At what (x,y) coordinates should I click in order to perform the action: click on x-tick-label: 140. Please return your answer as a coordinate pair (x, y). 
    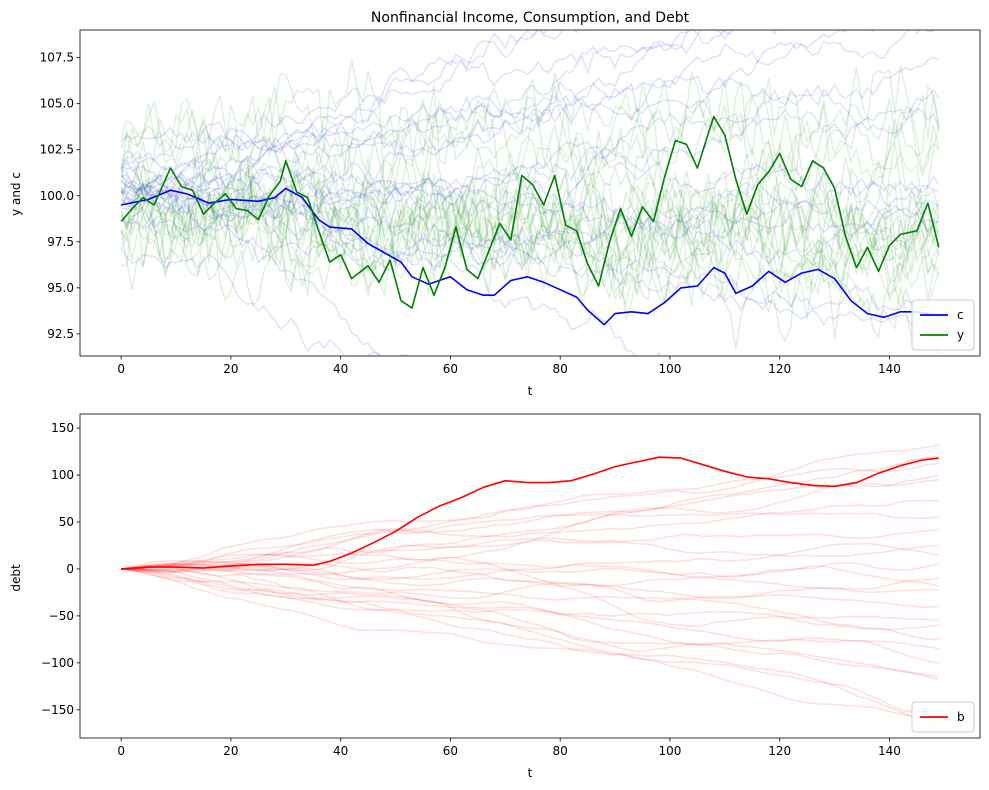
    Looking at the image, I should click on (889, 369).